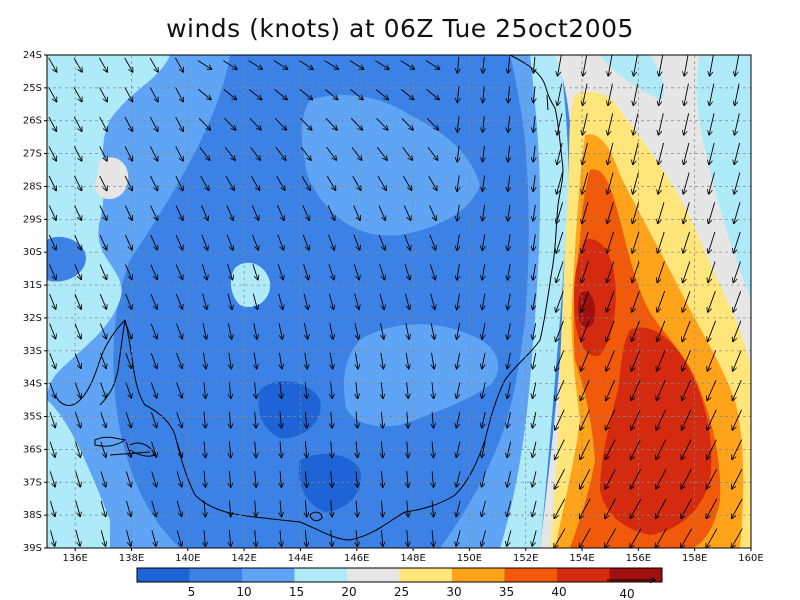 This screenshot has height=600, width=800. I want to click on lon-tick-label: 156E, so click(638, 558).